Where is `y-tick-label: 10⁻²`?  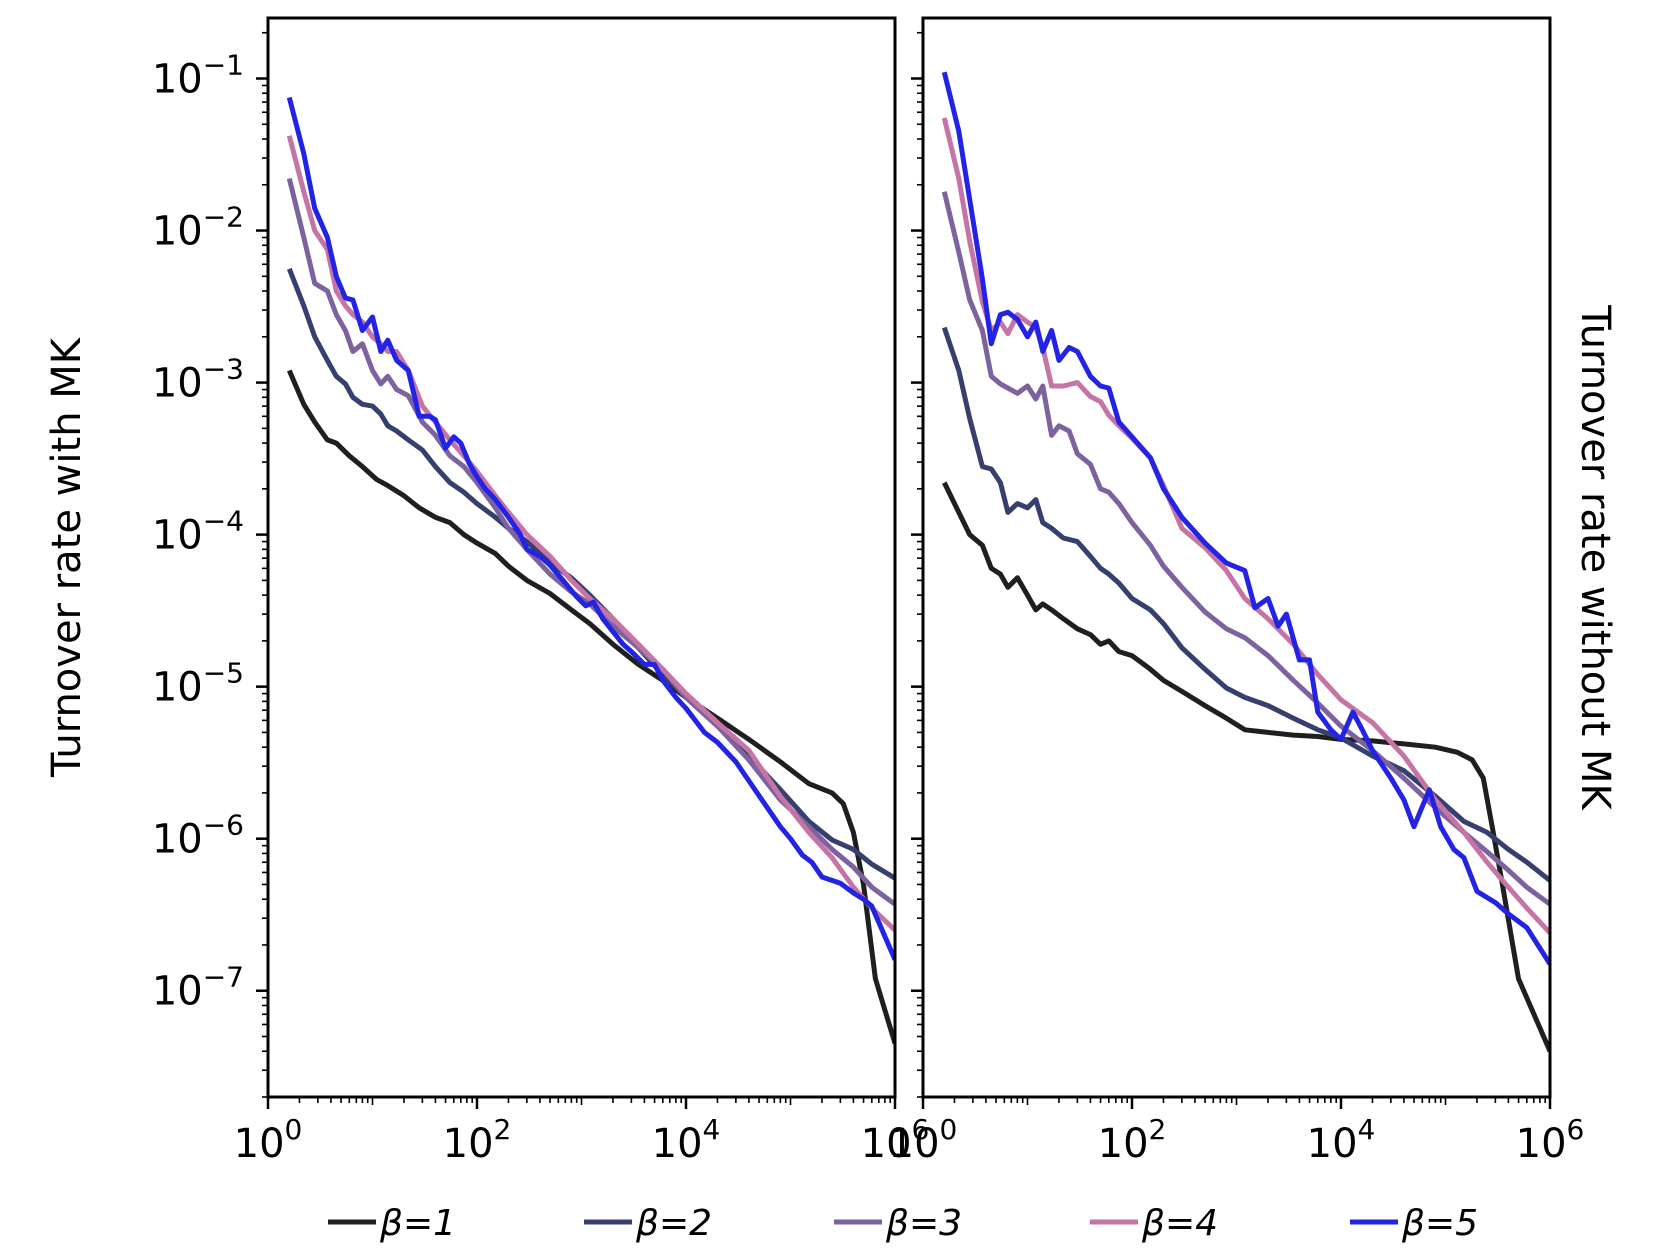 y-tick-label: 10⁻² is located at coordinates (198, 228).